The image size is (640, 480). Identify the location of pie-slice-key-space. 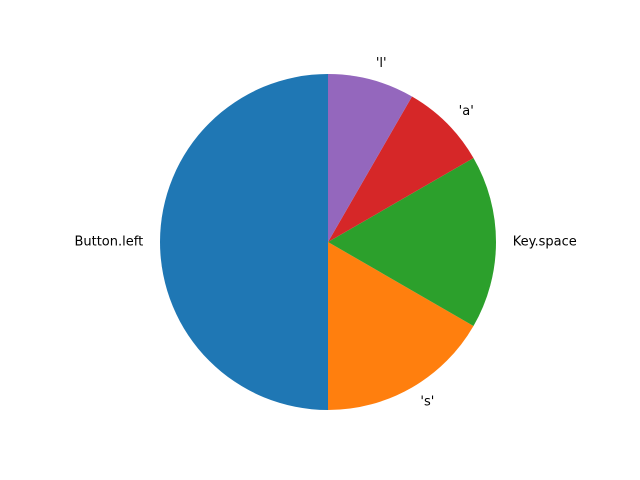
(412, 242).